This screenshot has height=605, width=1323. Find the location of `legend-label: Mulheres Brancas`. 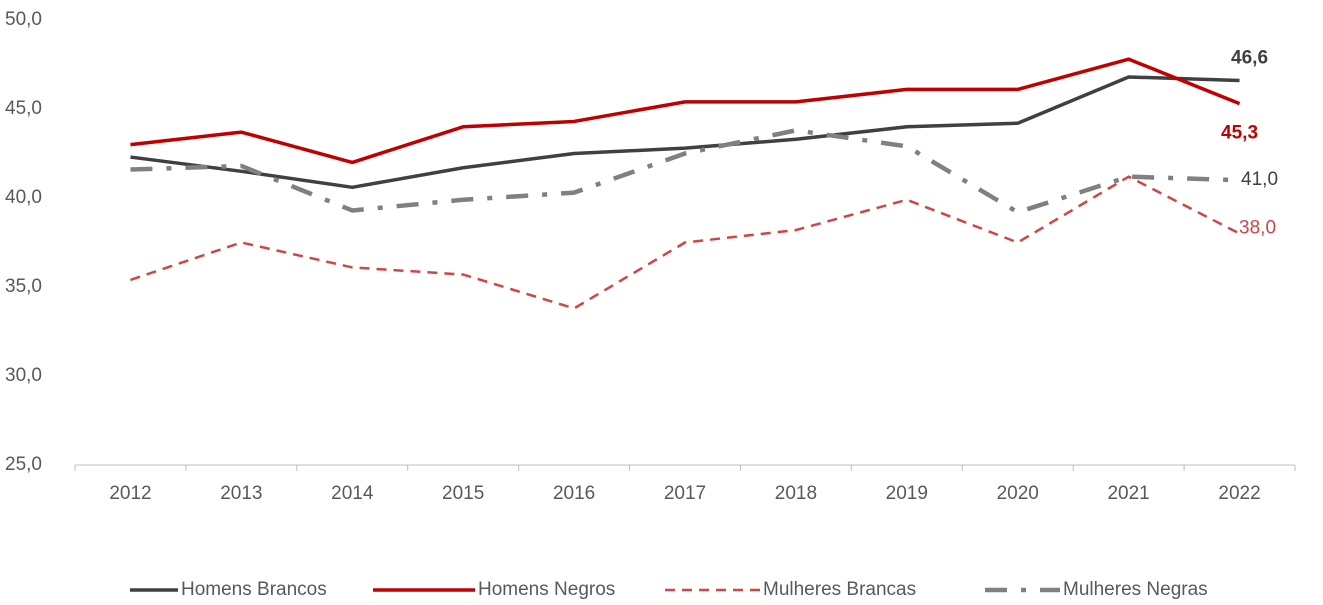

legend-label: Mulheres Brancas is located at coordinates (839, 589).